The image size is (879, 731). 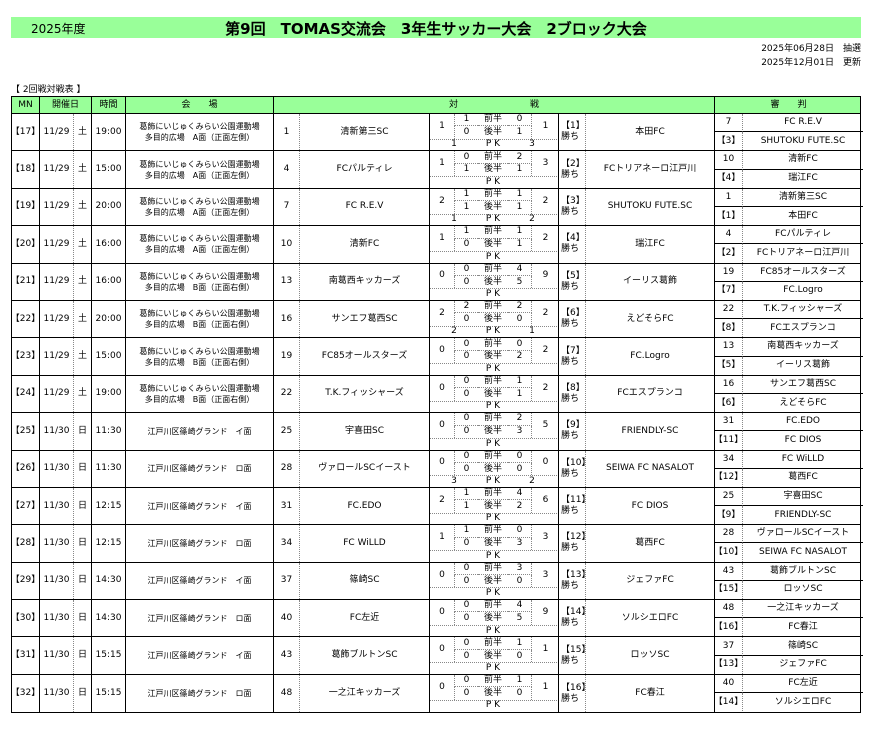 I want to click on referee-2-num: 【15】, so click(x=728, y=589).